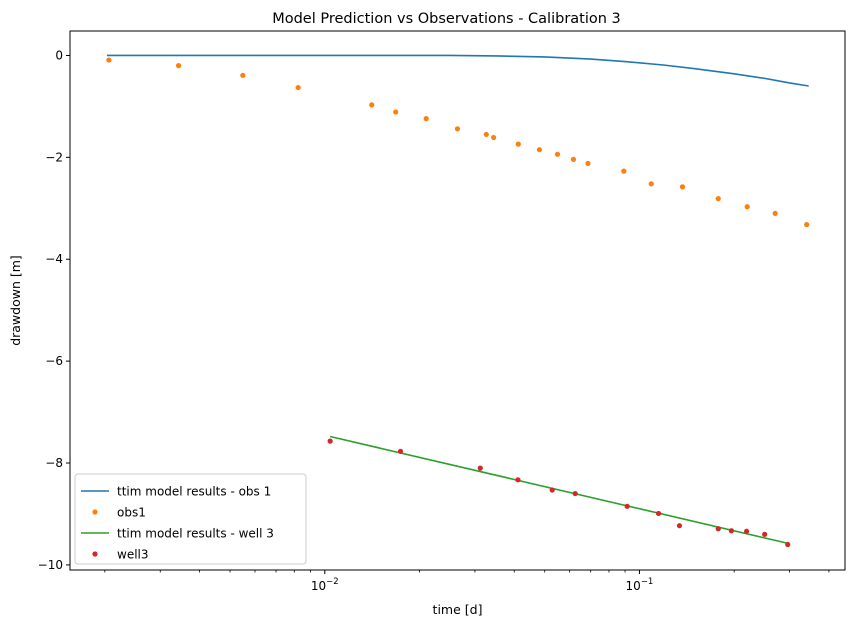 Image resolution: width=853 pixels, height=629 pixels. I want to click on x-tick-label: 10⁻¹, so click(640, 585).